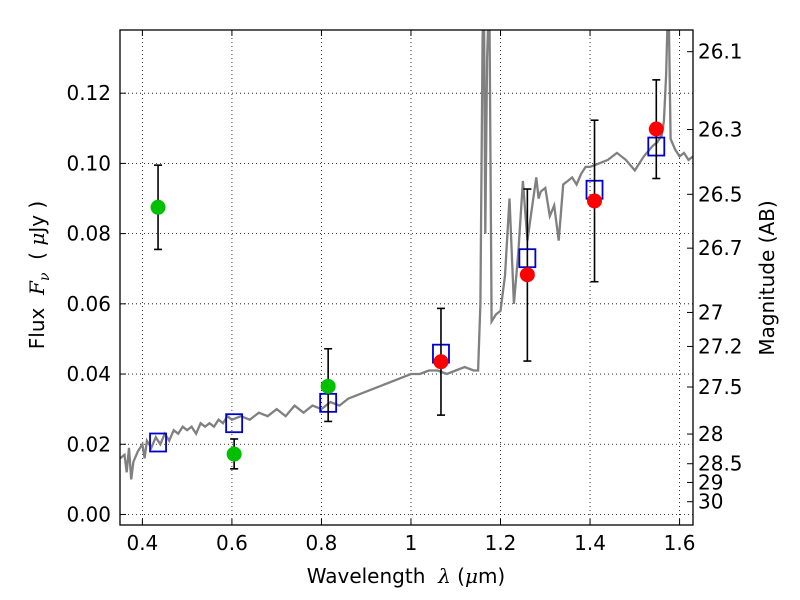 This screenshot has height=600, width=800. I want to click on mag-tick-label: 28.5, so click(720, 464).